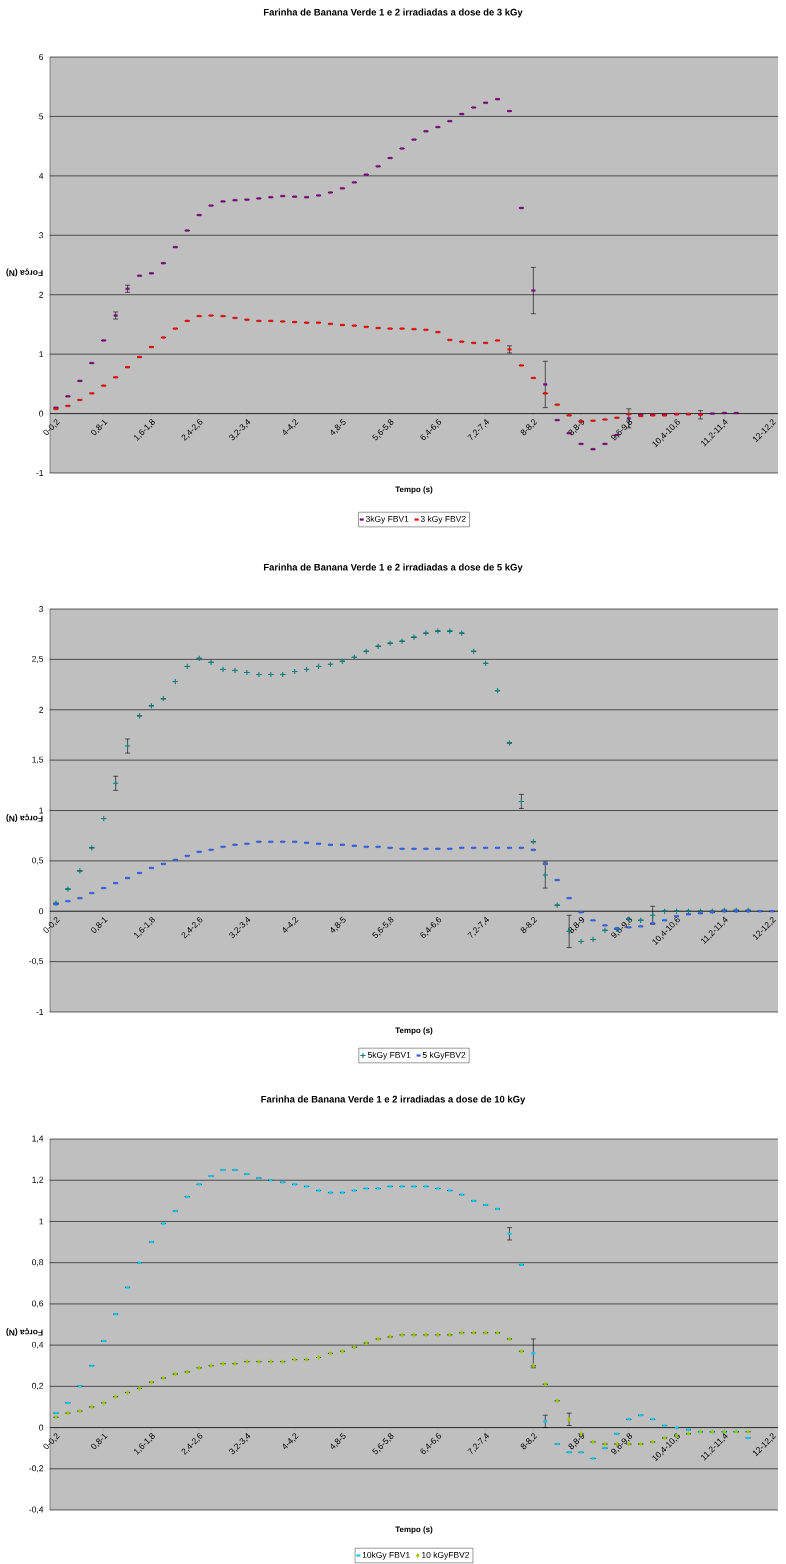  What do you see at coordinates (387, 519) in the screenshot?
I see `legend-label: 3kGy FBV1` at bounding box center [387, 519].